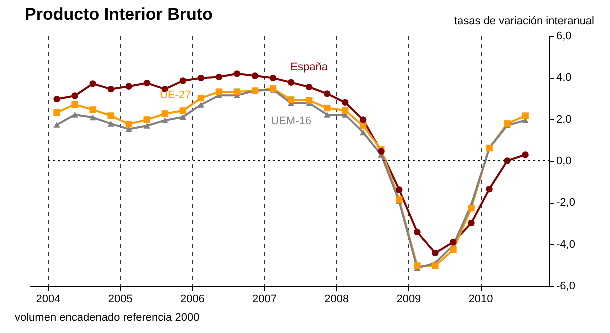  I want to click on y-axis-title: tasas de variación interanual, so click(524, 22).